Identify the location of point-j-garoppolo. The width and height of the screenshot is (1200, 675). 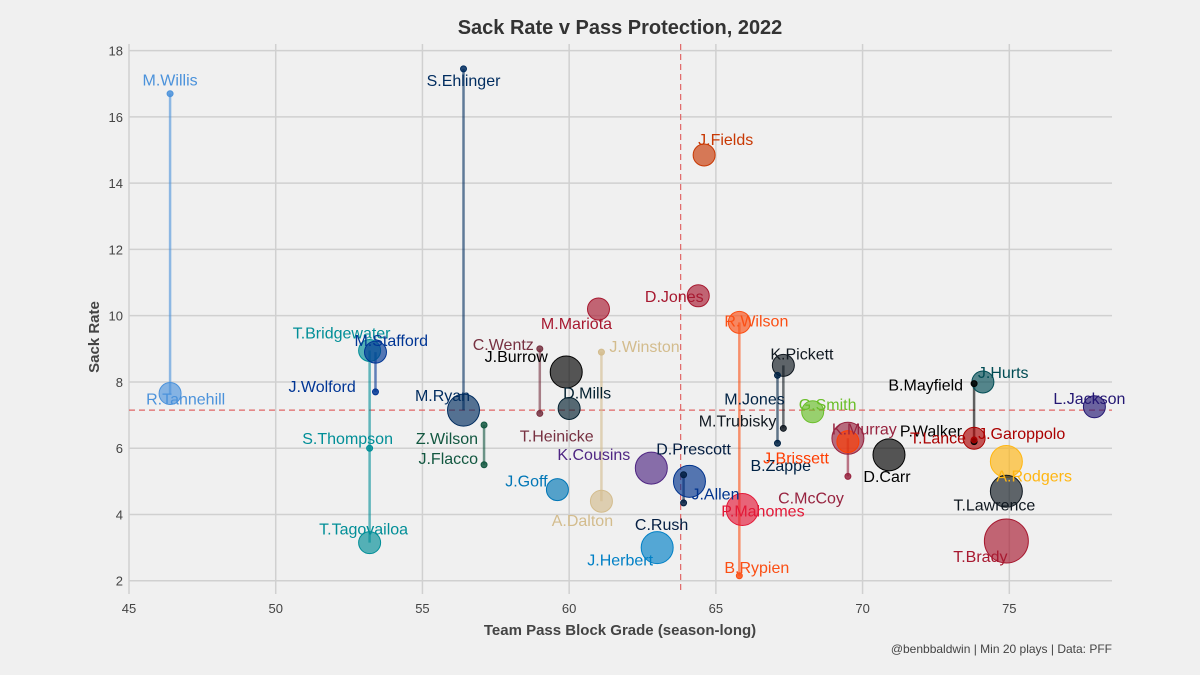
(974, 440).